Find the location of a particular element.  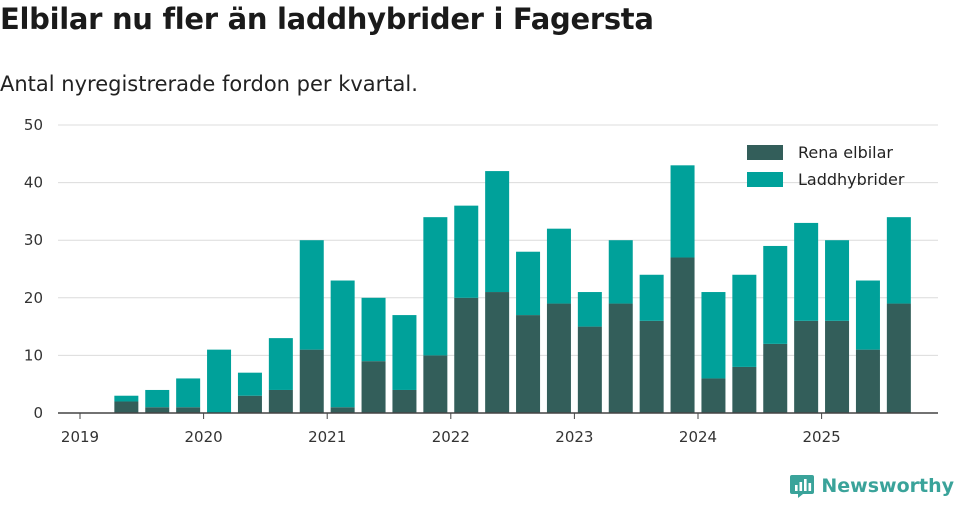

y-tick-label: 30 is located at coordinates (33, 240).